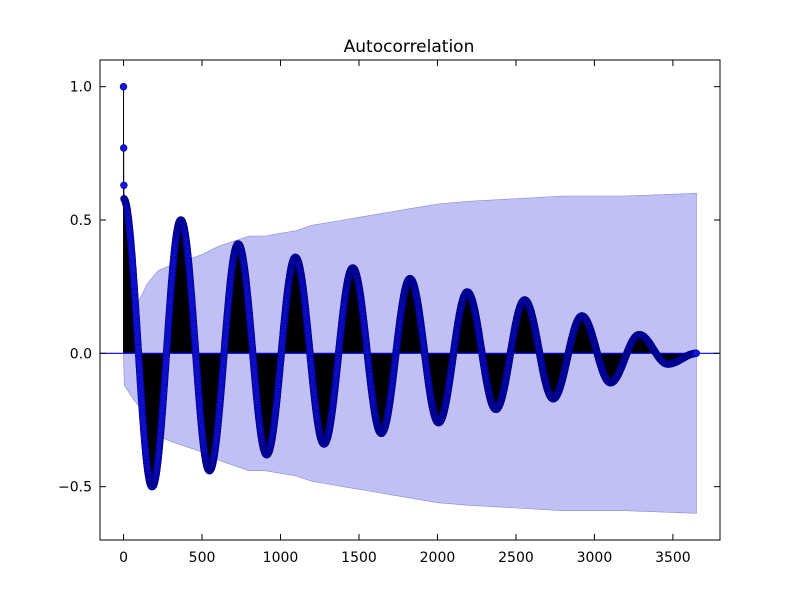 The height and width of the screenshot is (600, 800). Describe the element at coordinates (281, 558) in the screenshot. I see `x-tick-label: 1000` at that location.